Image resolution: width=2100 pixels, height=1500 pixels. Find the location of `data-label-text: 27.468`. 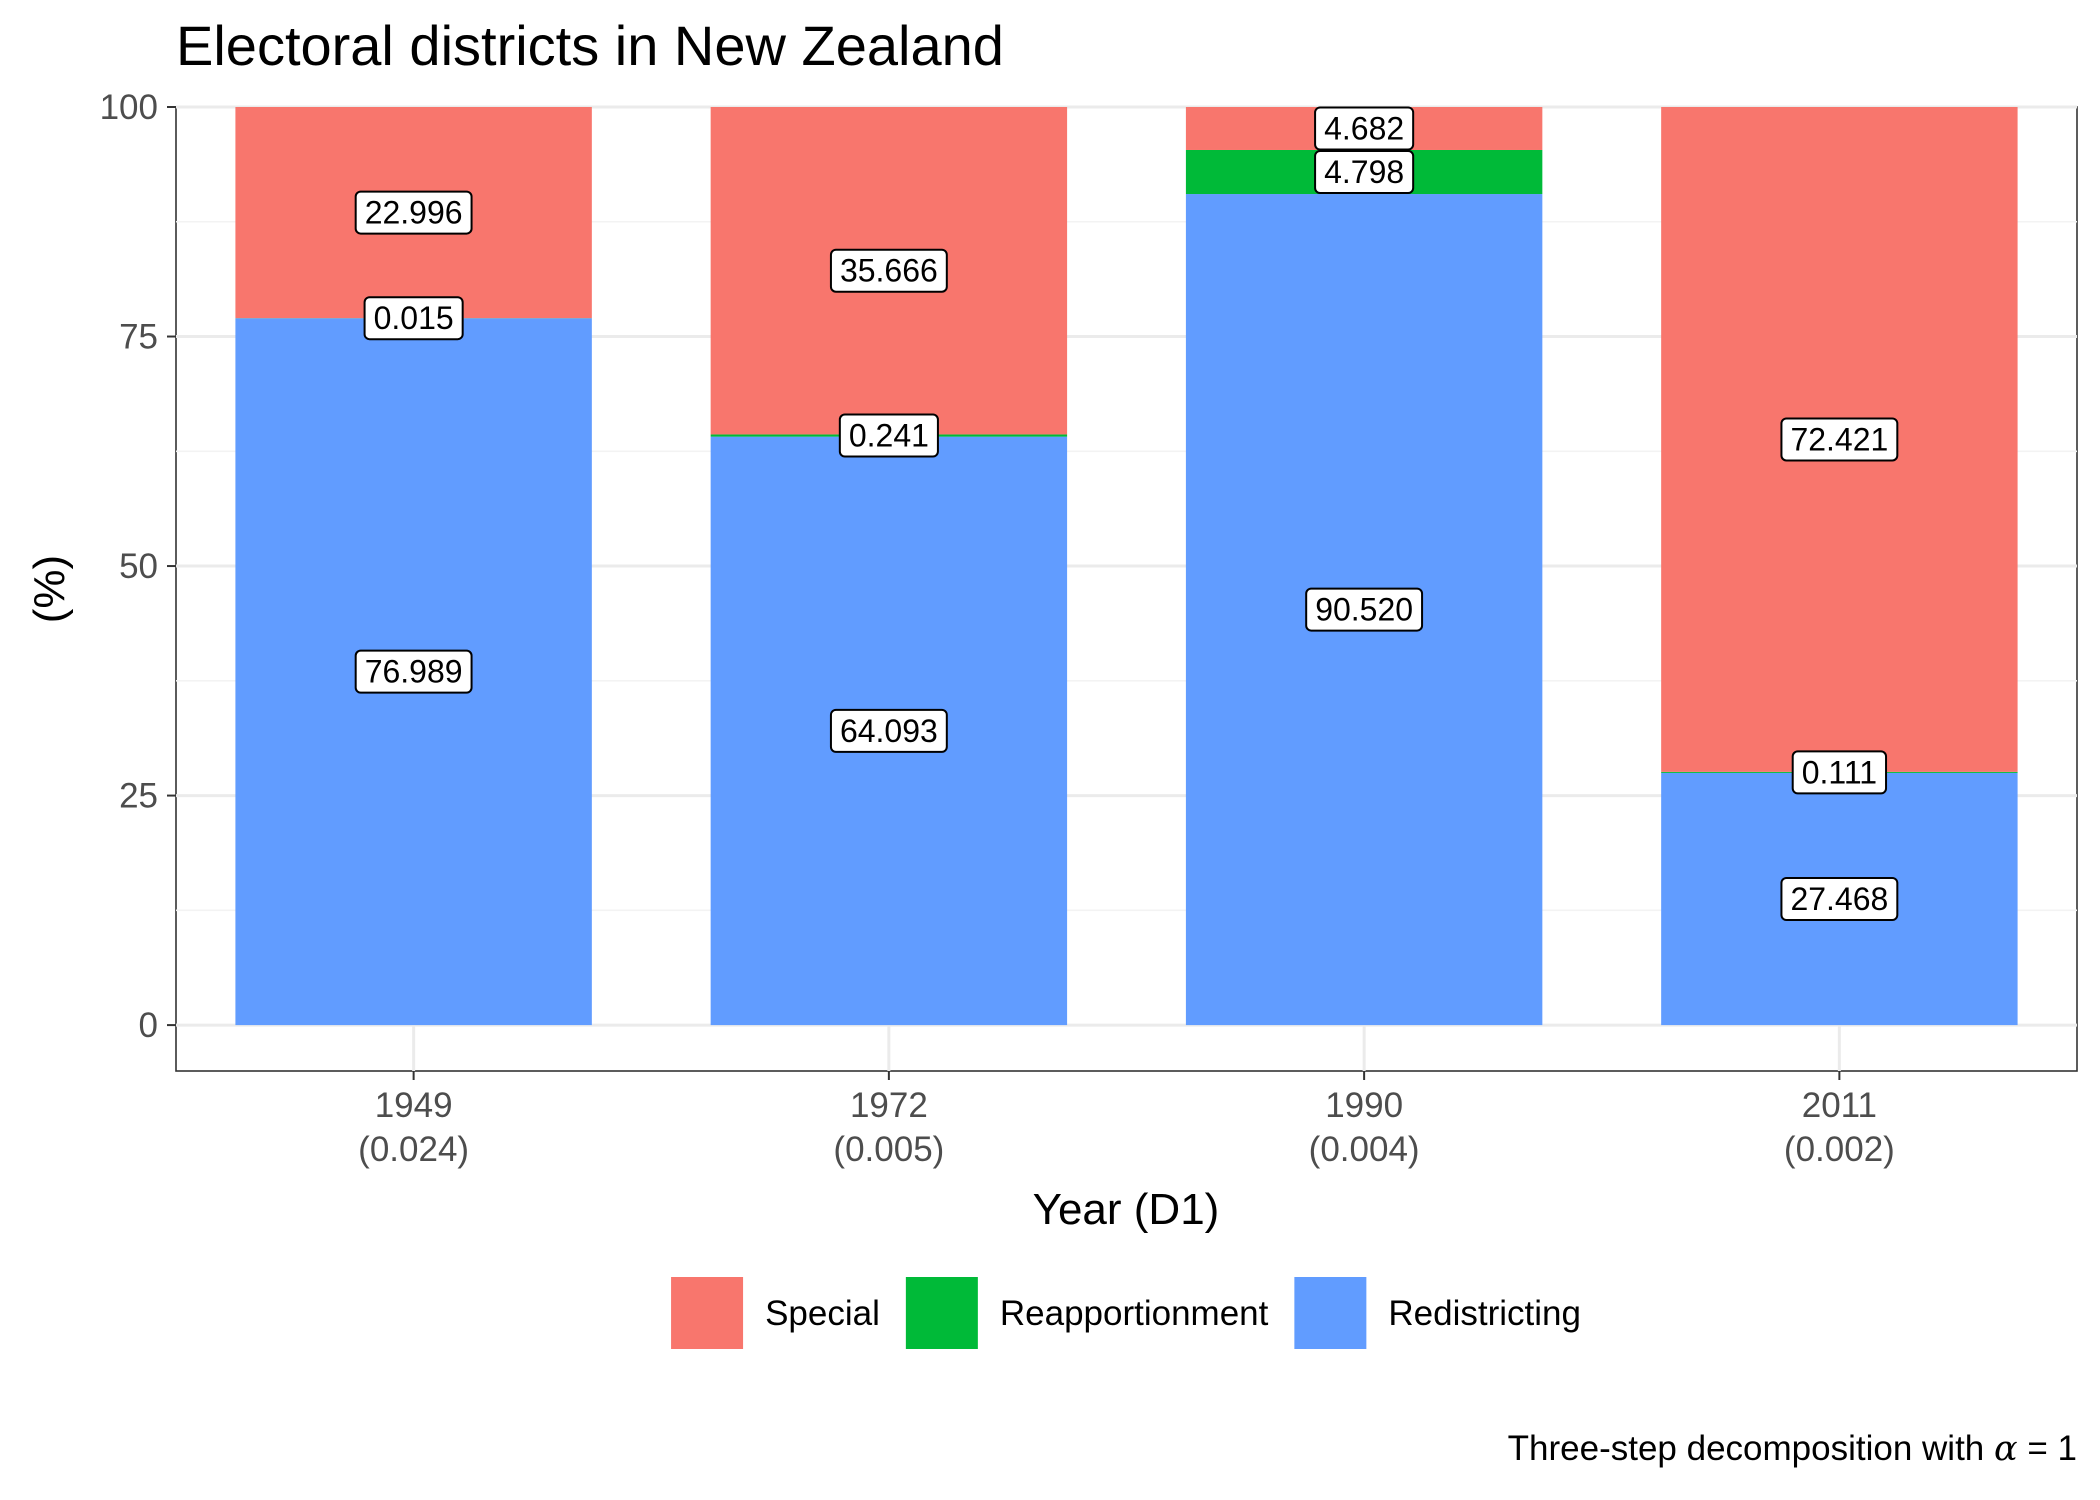

data-label-text: 27.468 is located at coordinates (1839, 899).